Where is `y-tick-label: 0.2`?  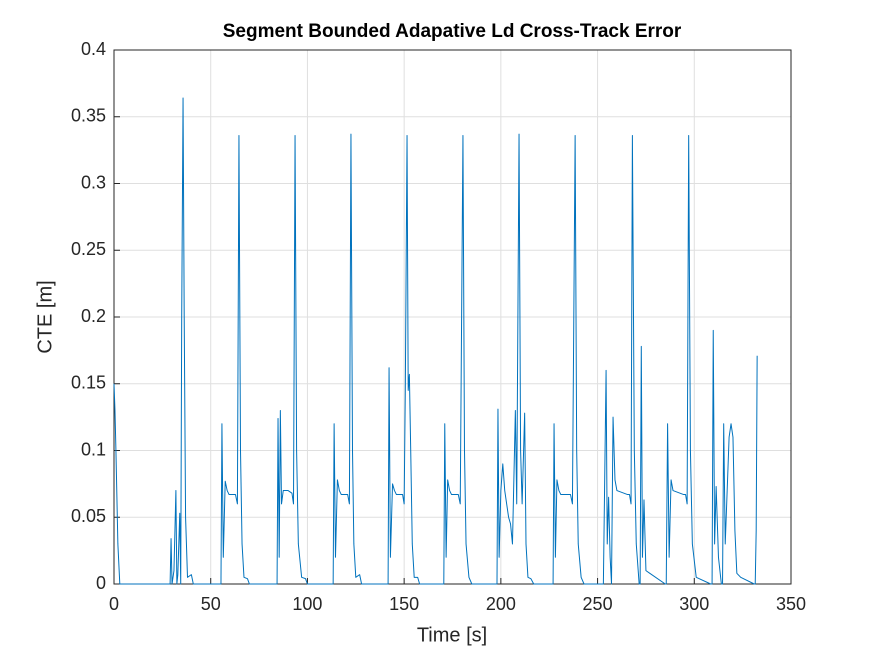
y-tick-label: 0.2 is located at coordinates (93, 316).